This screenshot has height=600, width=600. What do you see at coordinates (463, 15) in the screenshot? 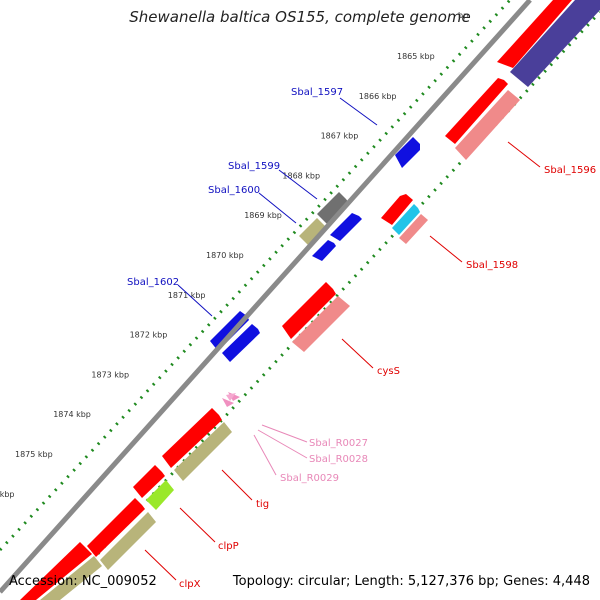
I see `ruler-tick-partial: bp` at bounding box center [463, 15].